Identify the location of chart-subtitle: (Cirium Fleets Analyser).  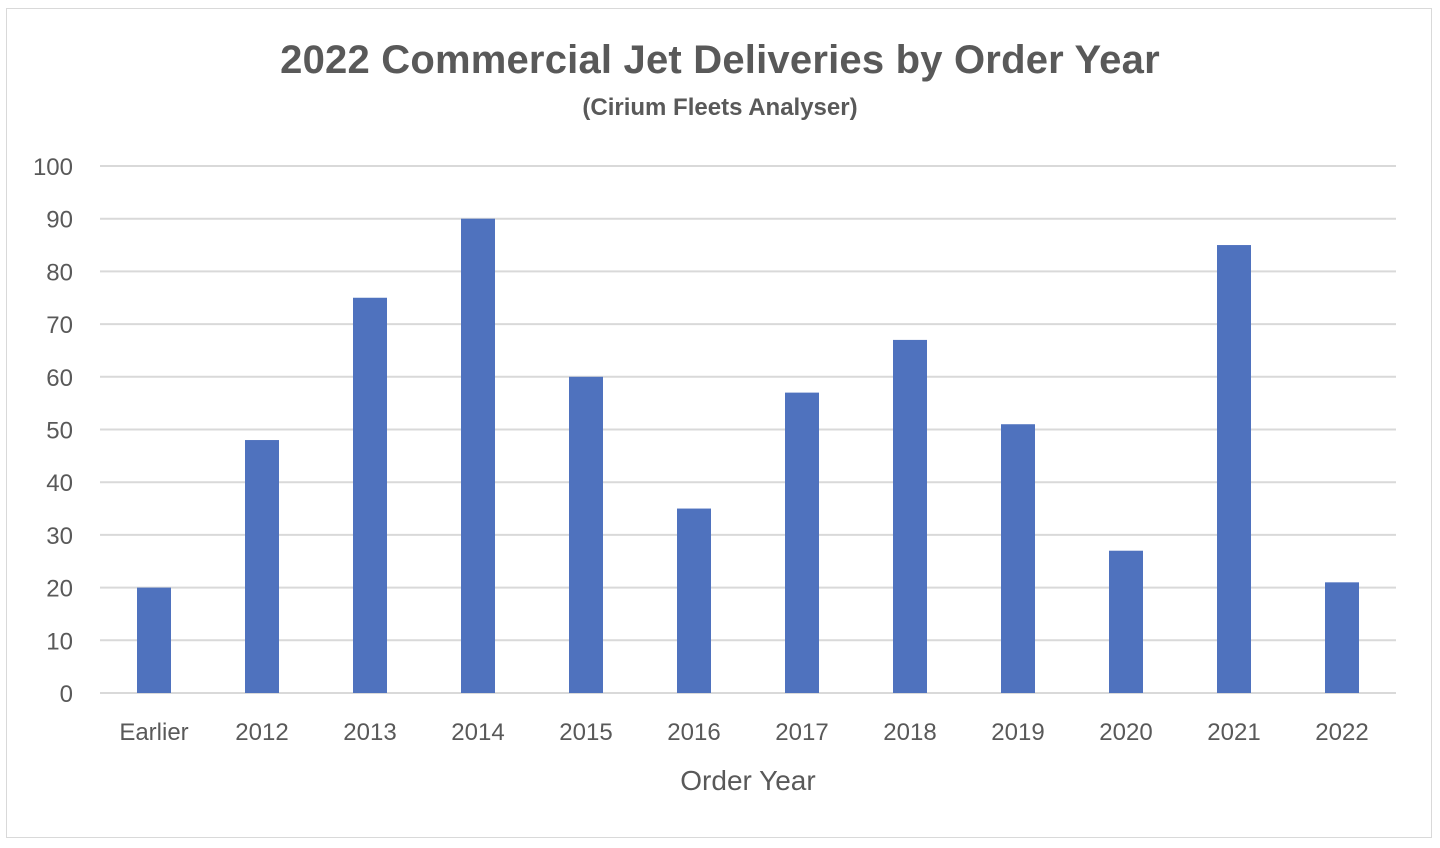
(720, 107).